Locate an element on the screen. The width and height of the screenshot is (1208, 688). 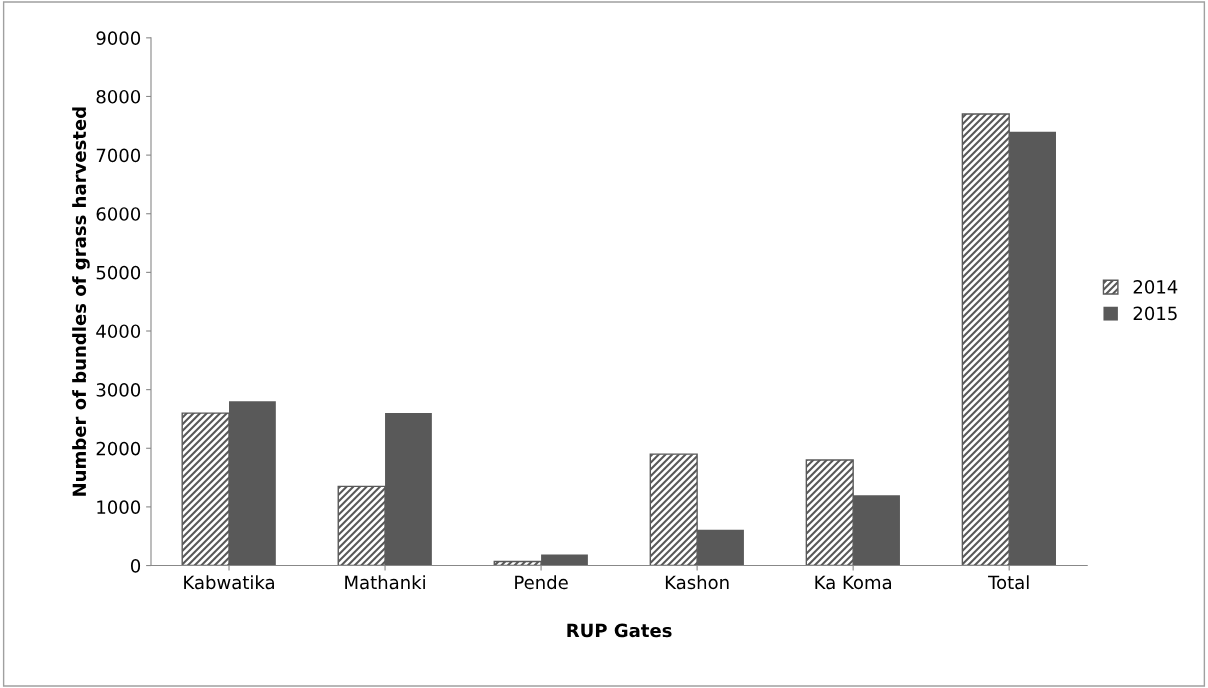
legend-label: 2014 is located at coordinates (1155, 287).